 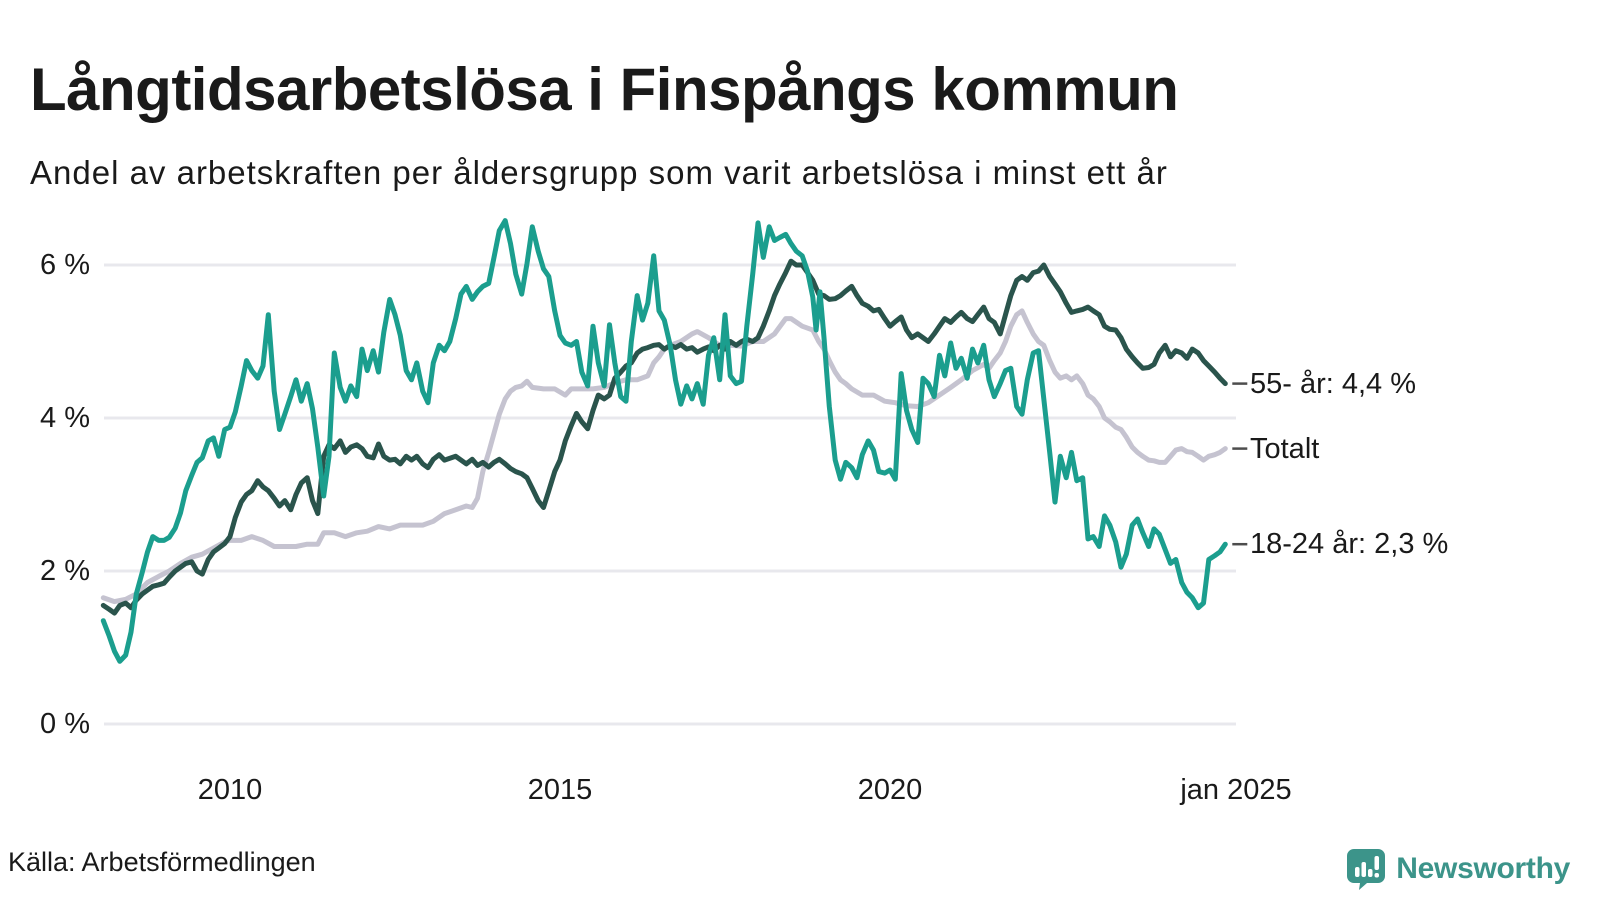 What do you see at coordinates (65, 265) in the screenshot?
I see `y-axis-tick-label: 6 %` at bounding box center [65, 265].